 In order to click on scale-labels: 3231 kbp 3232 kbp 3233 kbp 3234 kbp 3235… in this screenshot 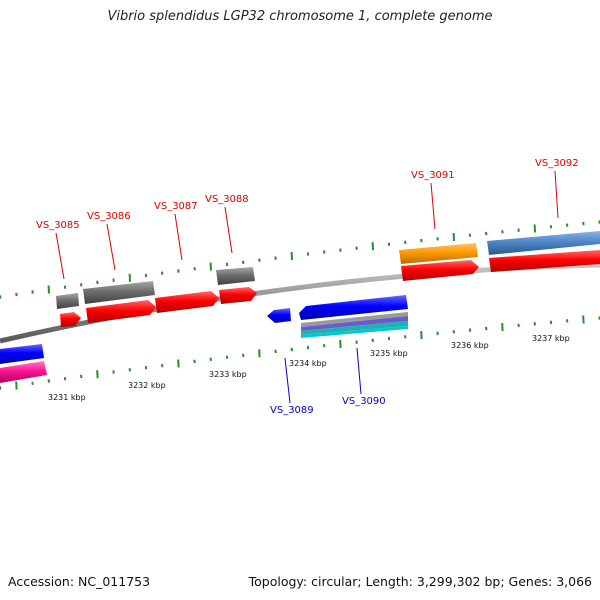, I will do `click(309, 368)`.